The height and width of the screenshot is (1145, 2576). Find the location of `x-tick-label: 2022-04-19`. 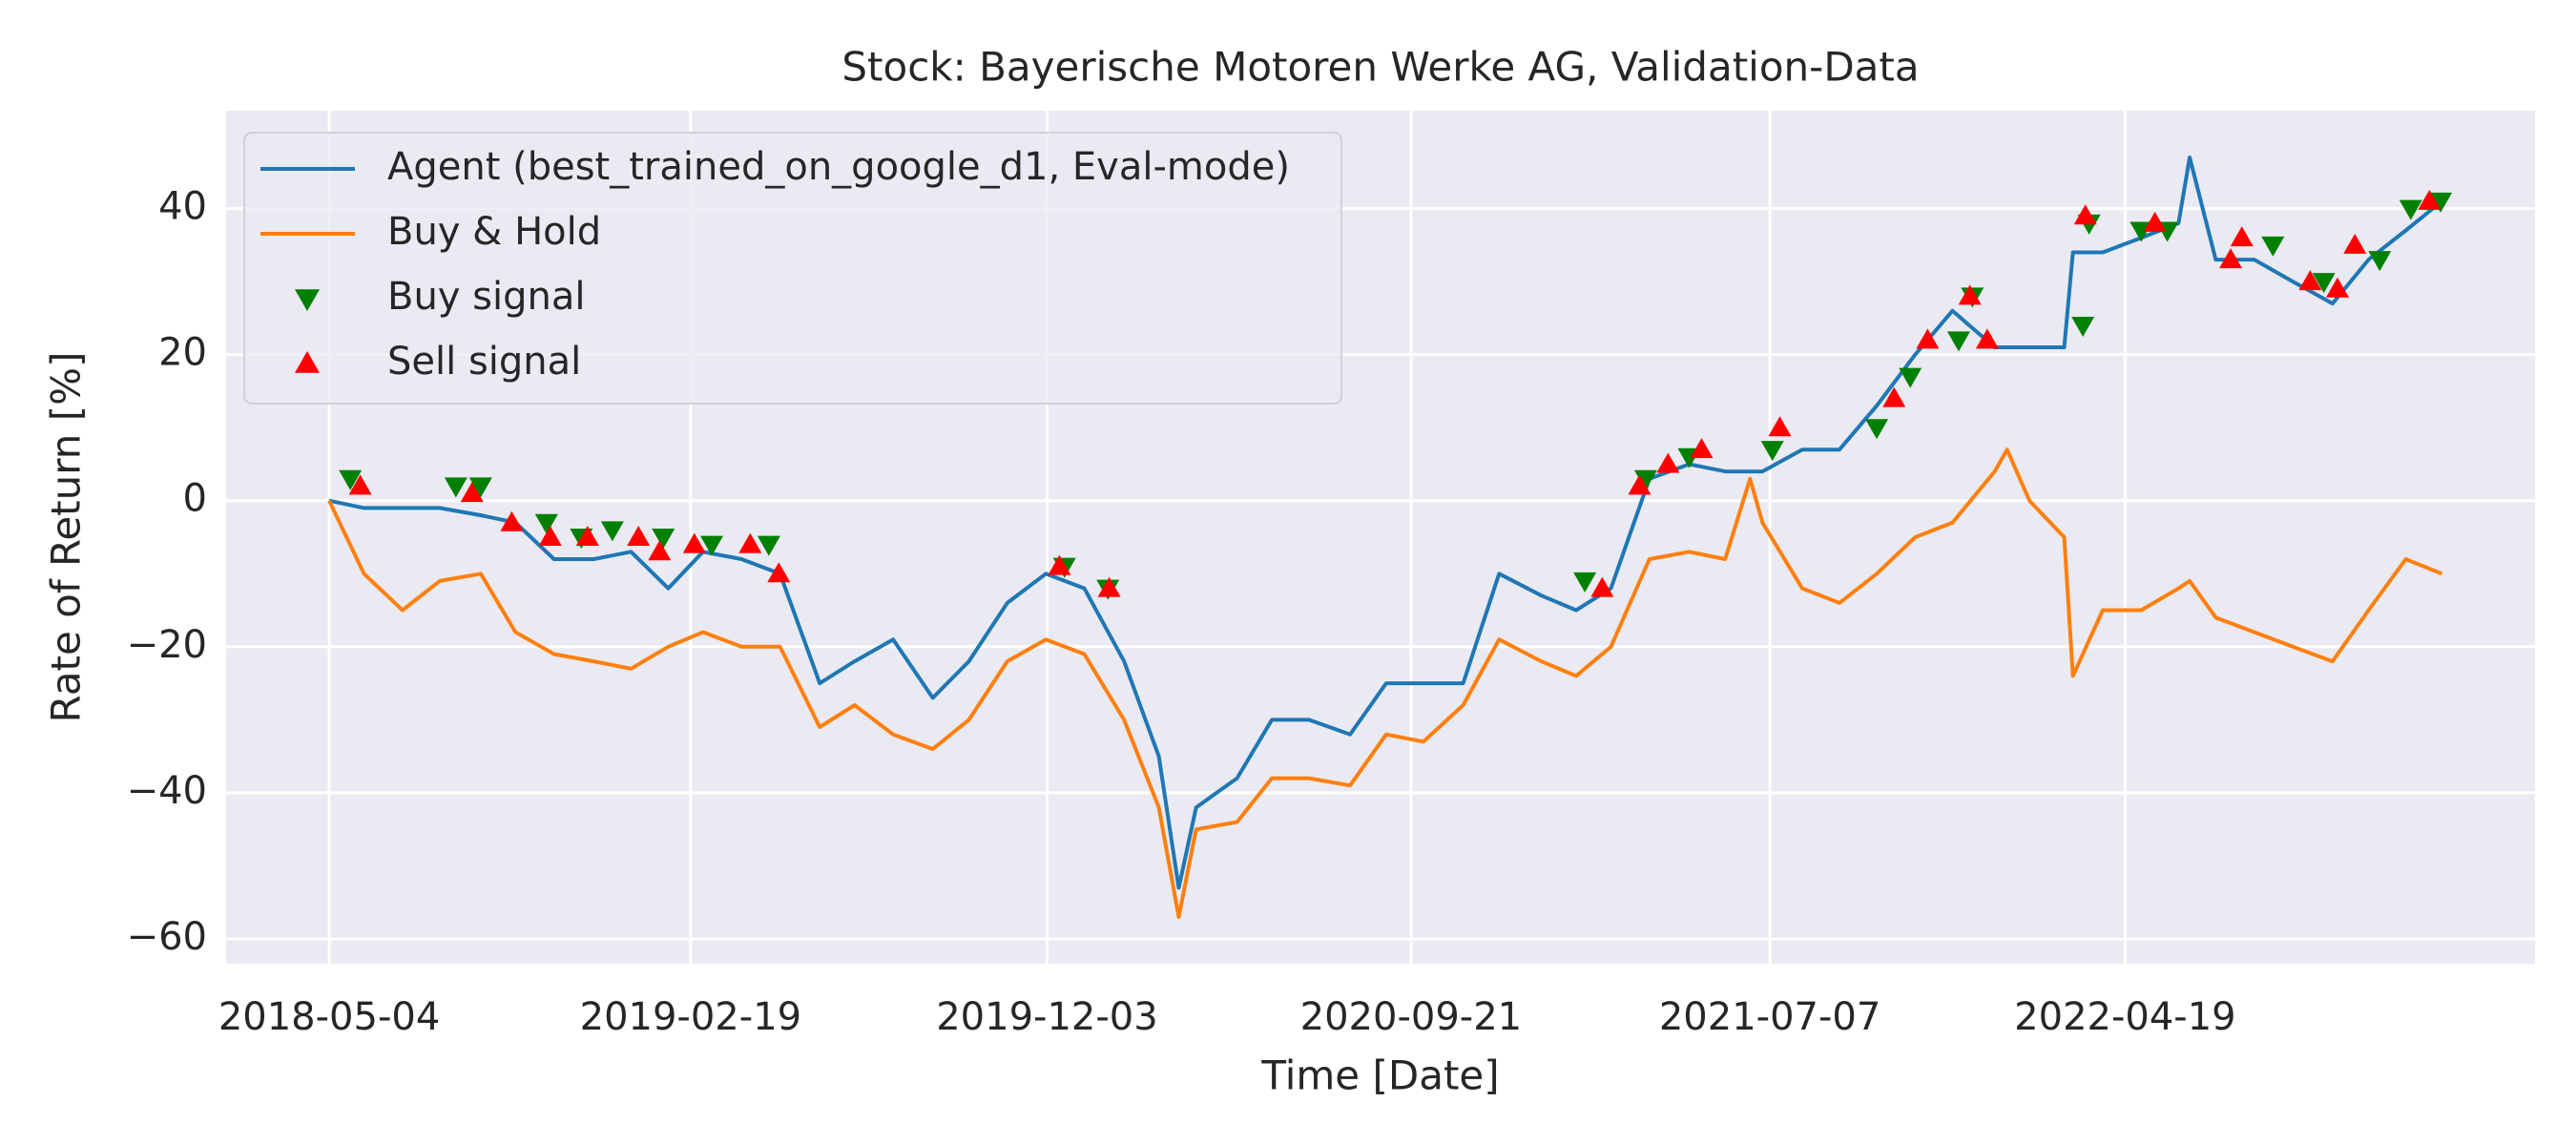

x-tick-label: 2022-04-19 is located at coordinates (2124, 1017).